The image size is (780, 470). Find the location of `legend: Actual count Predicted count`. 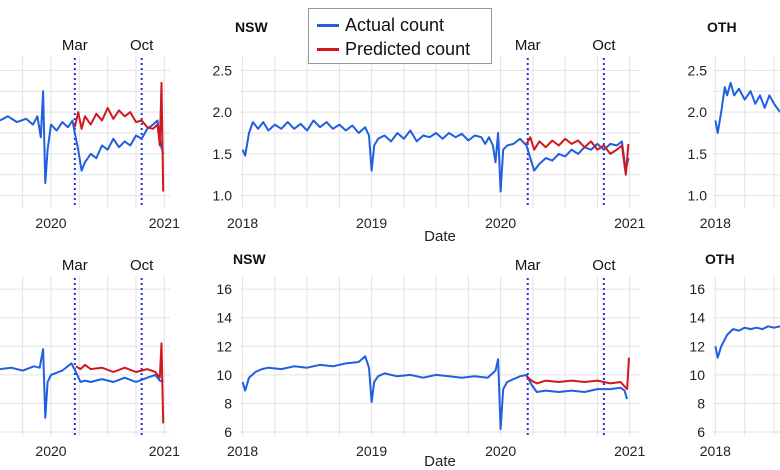

legend: Actual count Predicted count is located at coordinates (400, 36).